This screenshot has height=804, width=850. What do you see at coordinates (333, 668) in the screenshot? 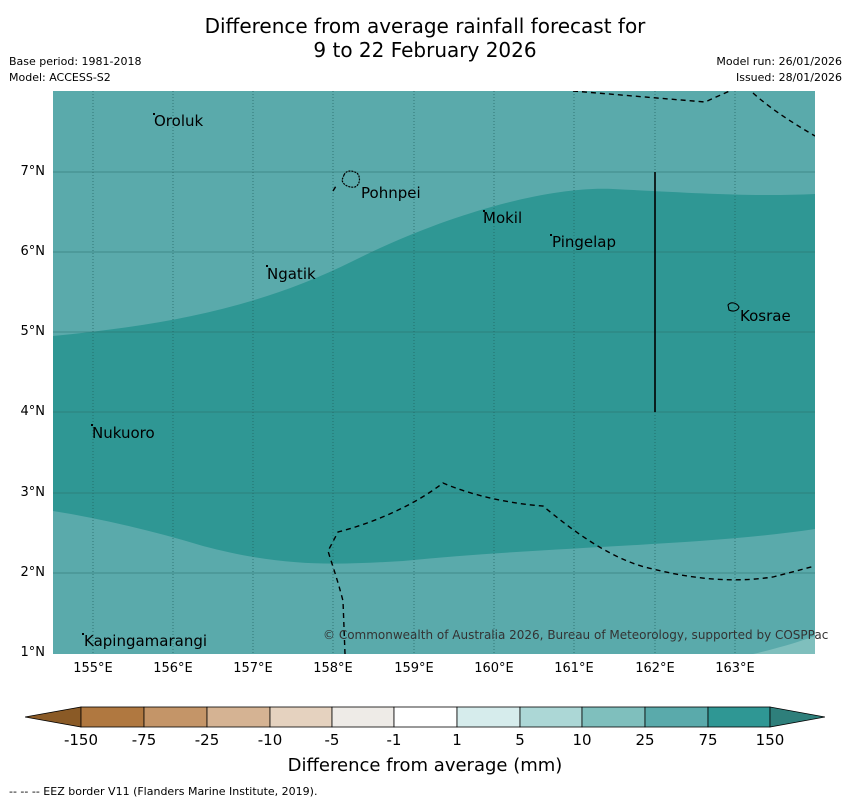
I see `lon-label-158e: 158°E` at bounding box center [333, 668].